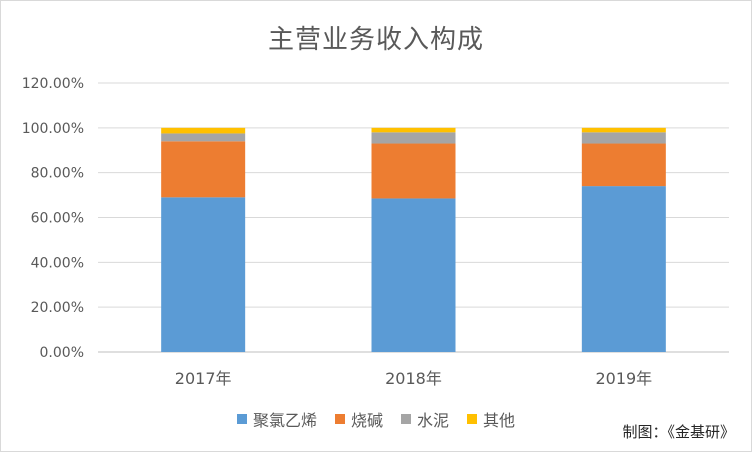 The width and height of the screenshot is (752, 452). Describe the element at coordinates (53, 129) in the screenshot. I see `y-tick-label: 100.00%` at that location.